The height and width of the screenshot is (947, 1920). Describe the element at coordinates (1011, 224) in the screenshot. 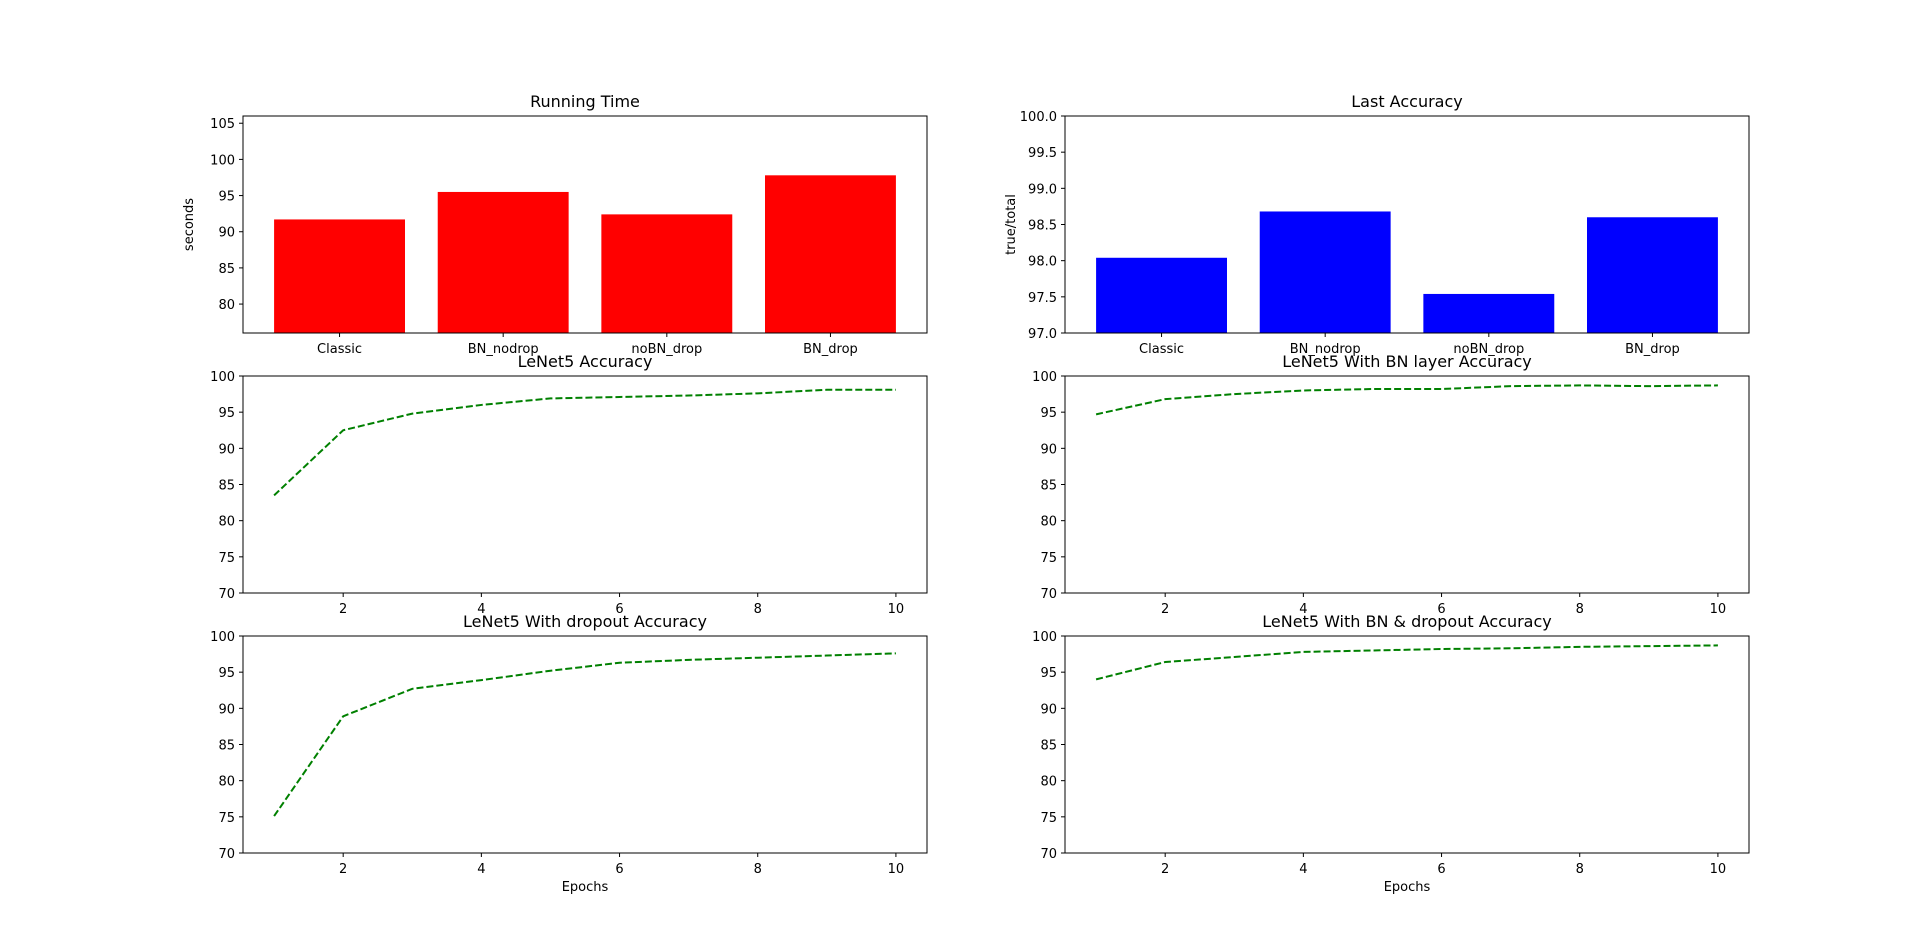

I see `y-axis-label: true/total` at that location.